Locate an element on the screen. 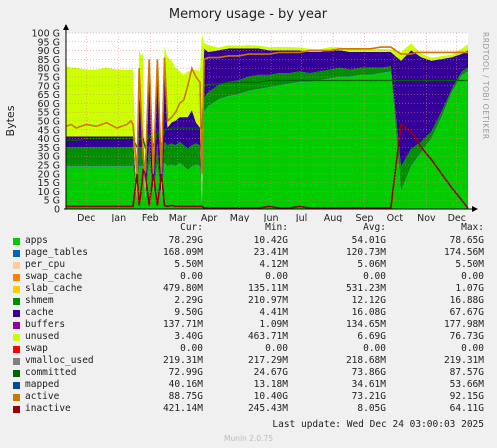  legend-row-apps: apps 78.29G 10.42G 54.01G 78.65G is located at coordinates (248, 241).